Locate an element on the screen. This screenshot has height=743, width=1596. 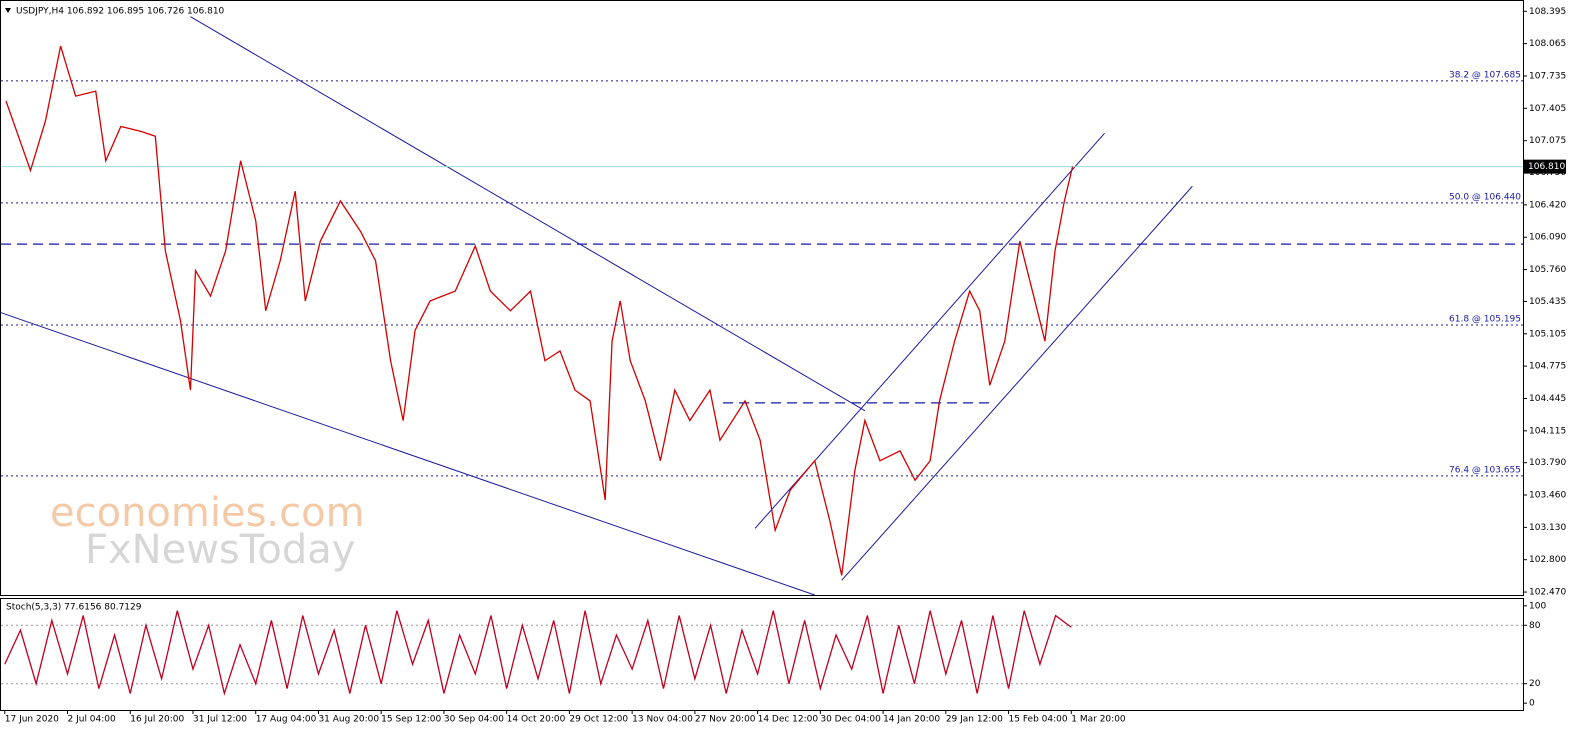
y-tick-label: 103.790 is located at coordinates (1547, 463).